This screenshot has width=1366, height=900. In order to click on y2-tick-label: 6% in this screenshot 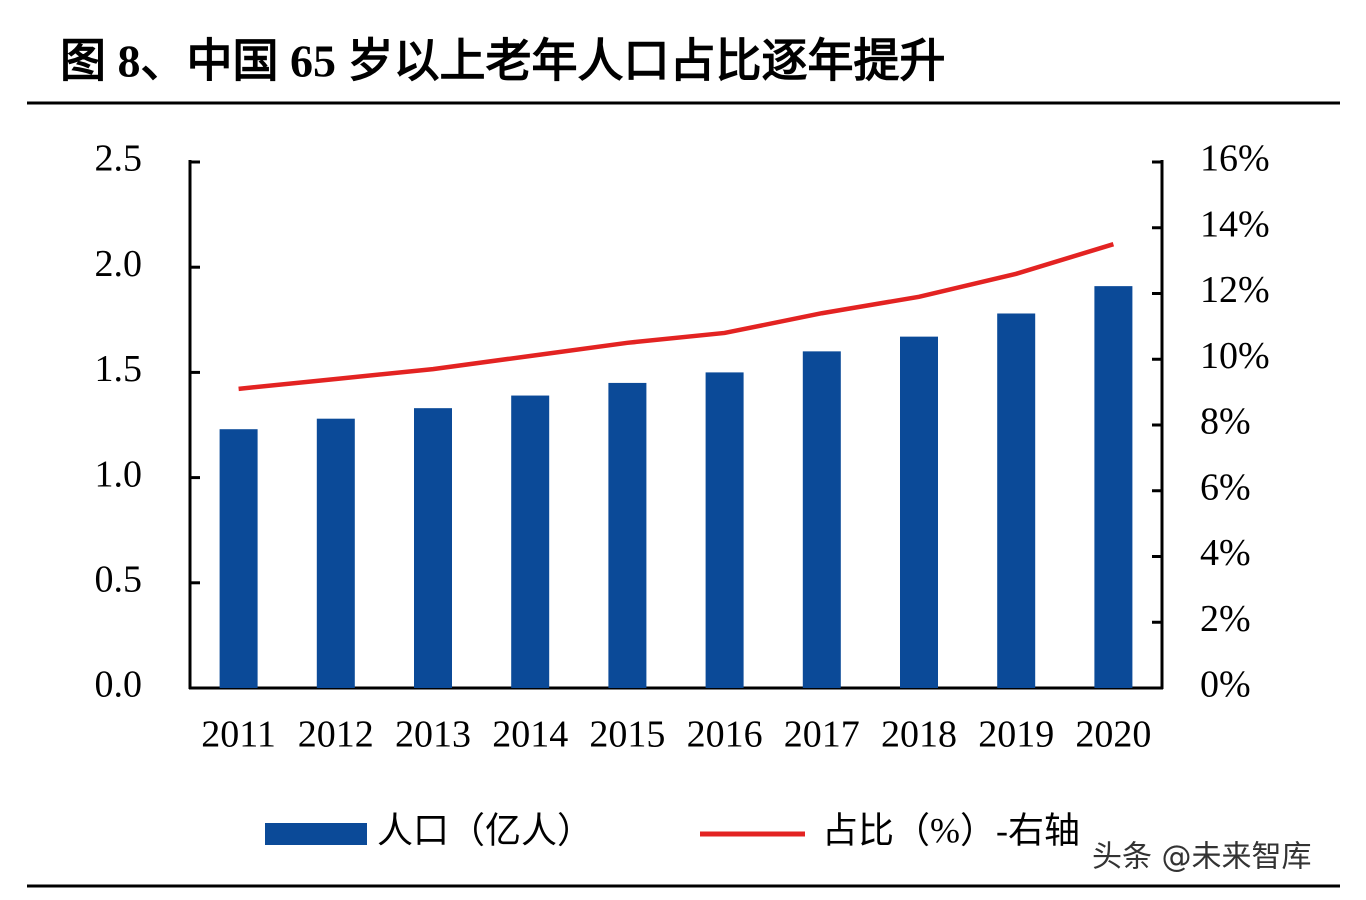, I will do `click(1225, 487)`.